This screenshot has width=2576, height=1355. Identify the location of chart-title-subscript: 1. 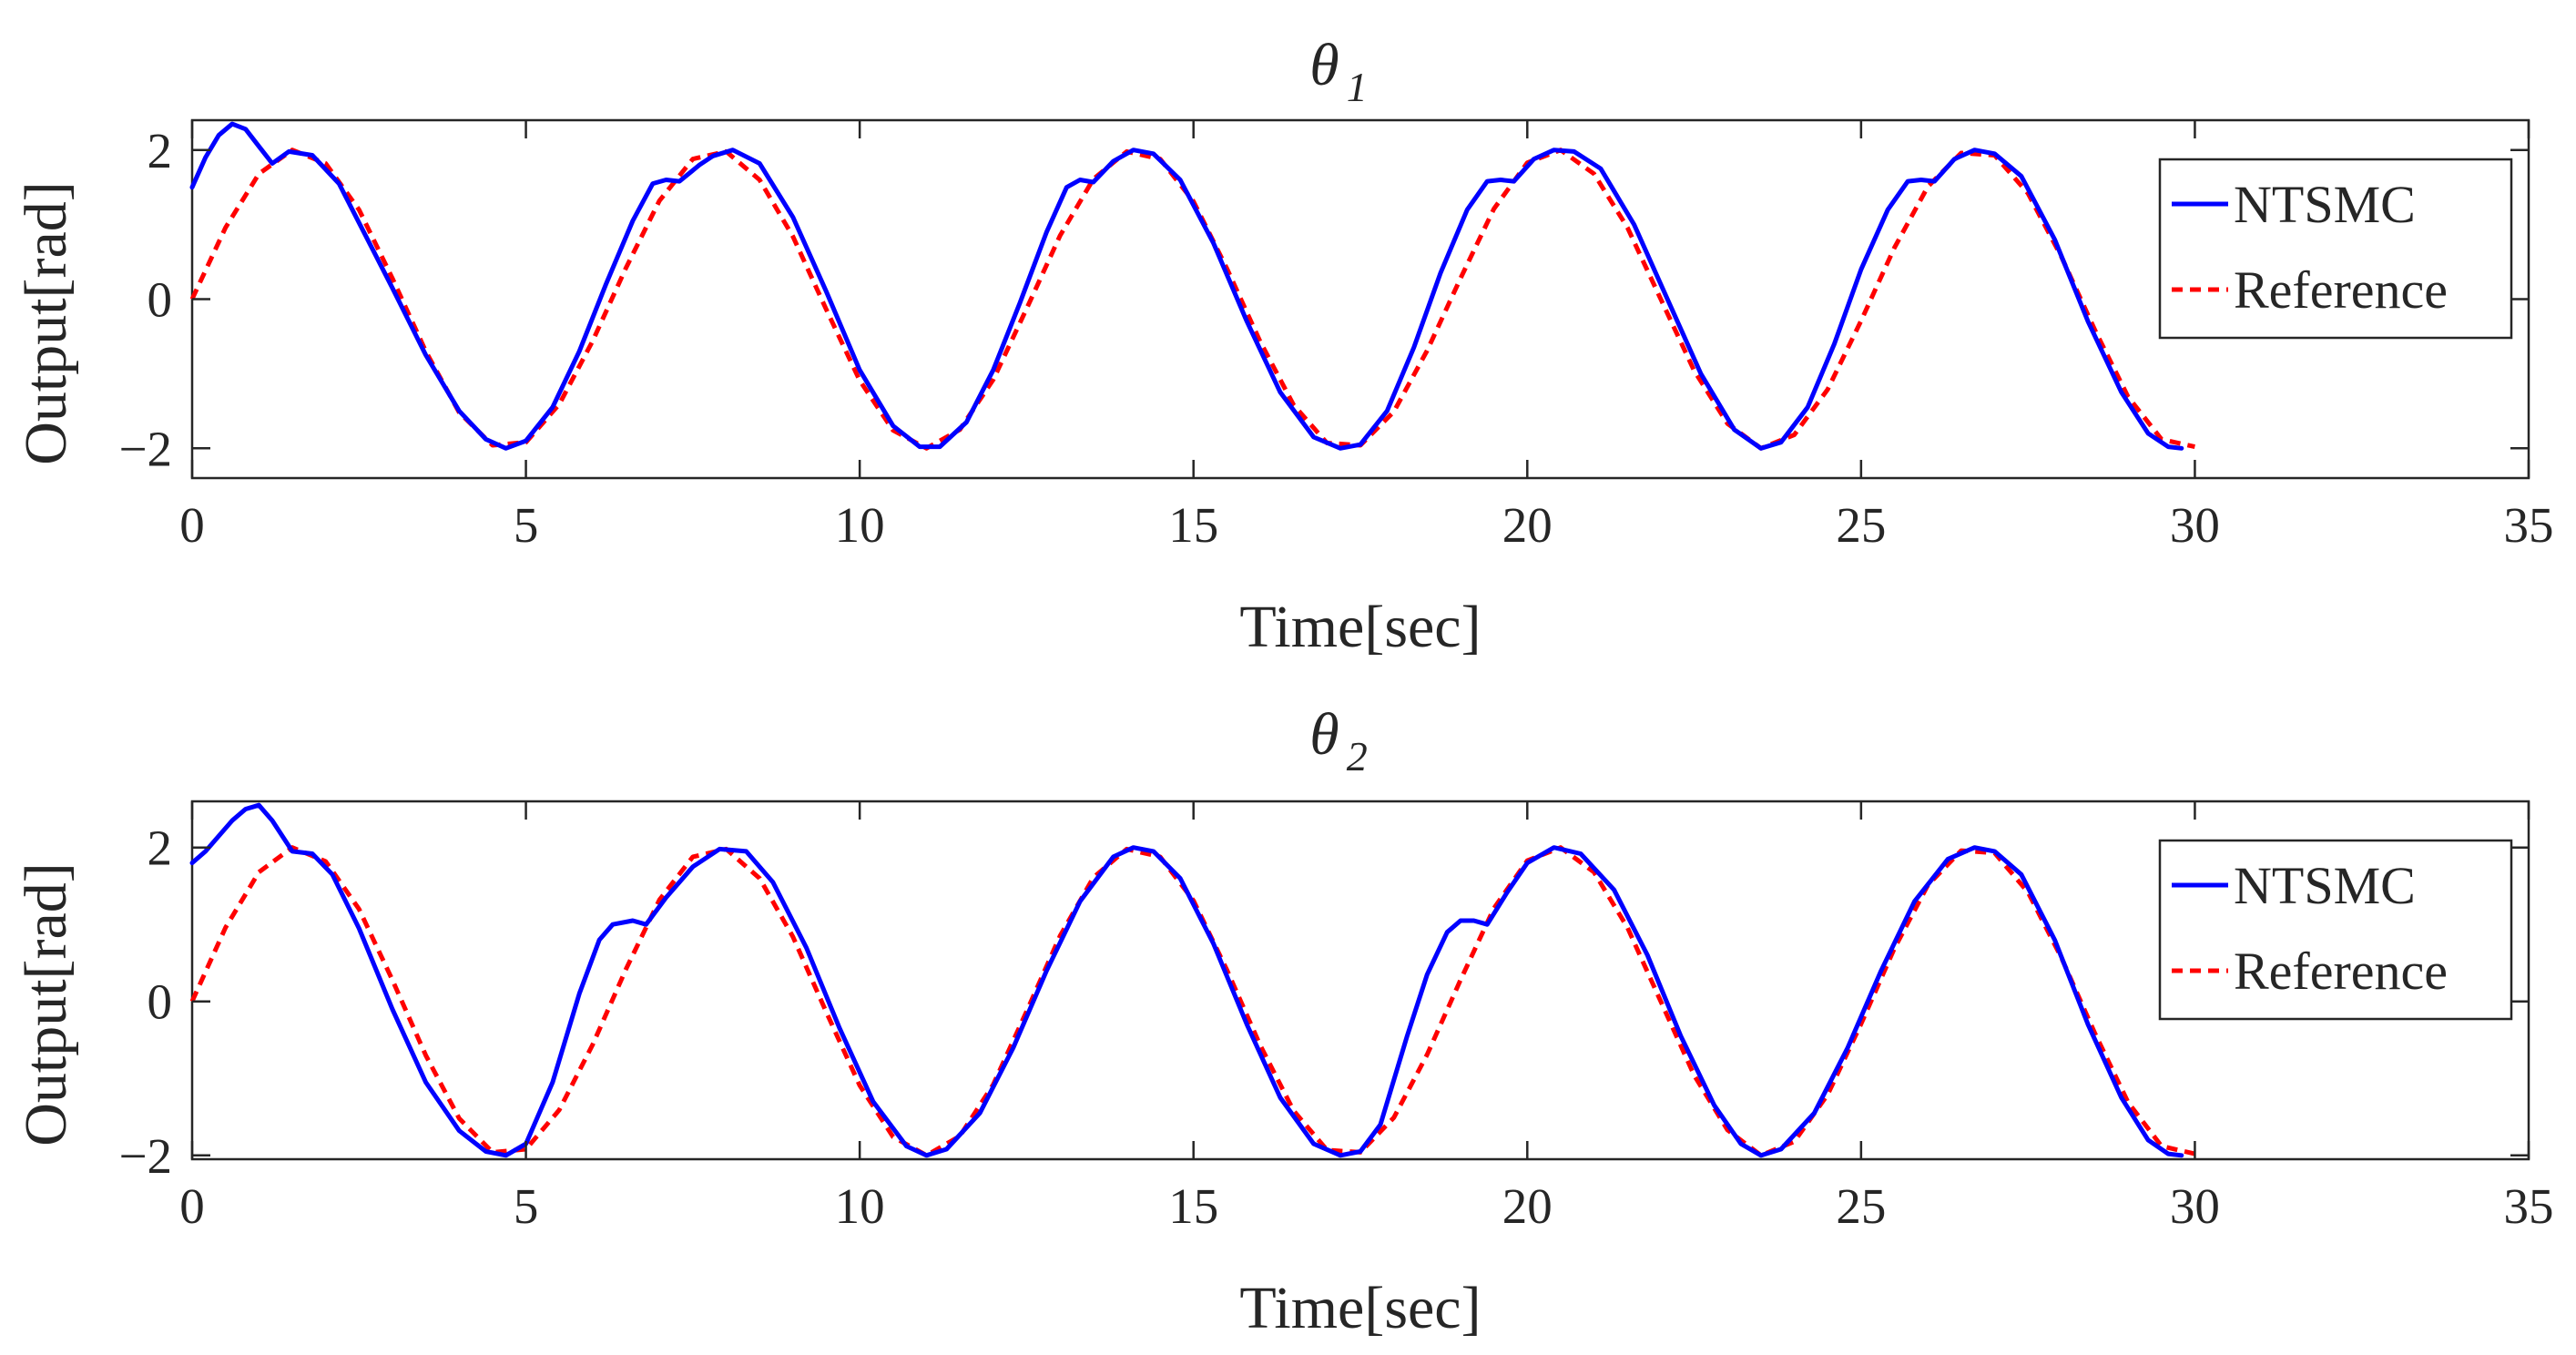
(1357, 87).